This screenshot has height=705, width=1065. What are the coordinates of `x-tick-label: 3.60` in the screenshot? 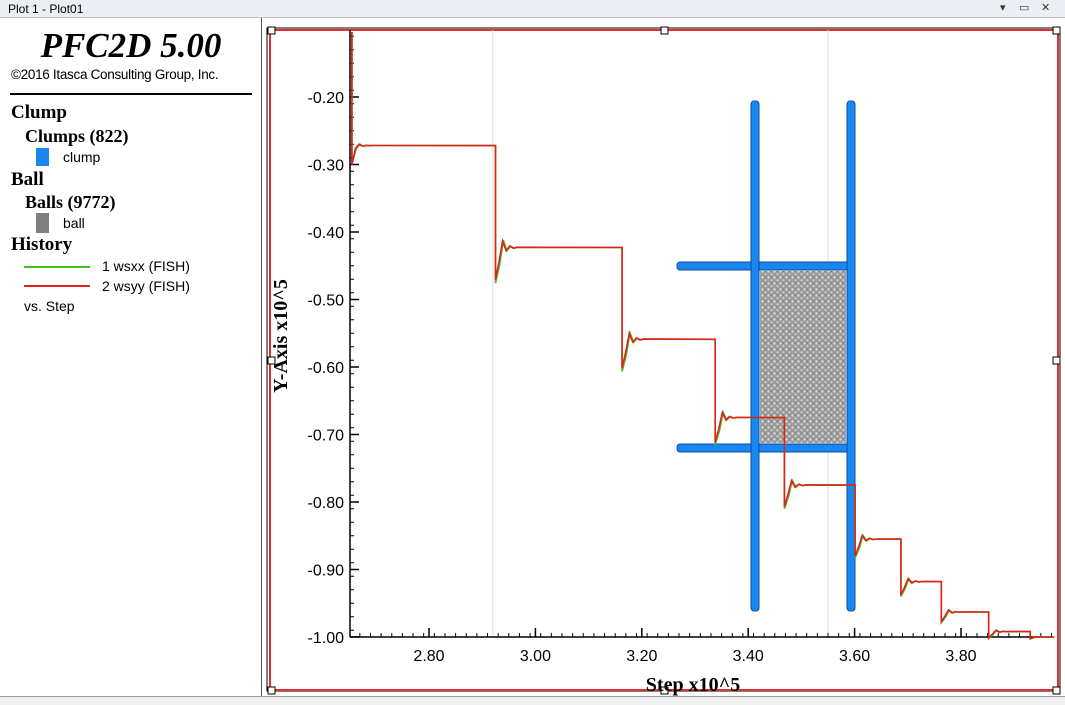 It's located at (854, 656).